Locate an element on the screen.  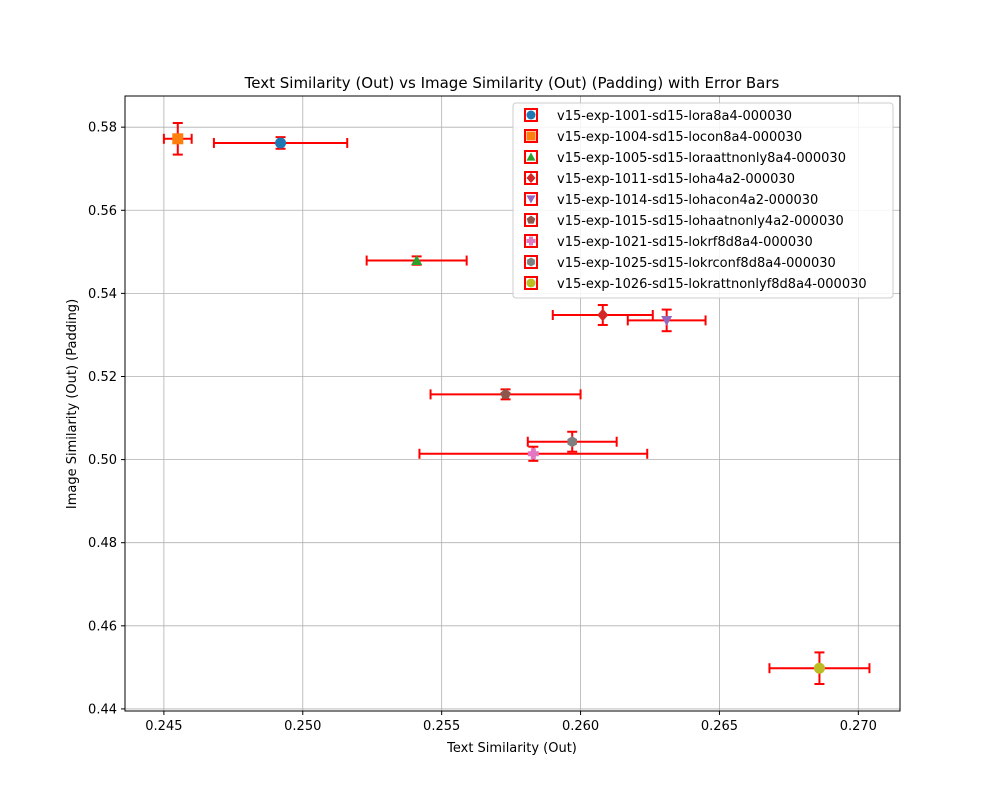
x-tick-label: 0.250 is located at coordinates (302, 726).